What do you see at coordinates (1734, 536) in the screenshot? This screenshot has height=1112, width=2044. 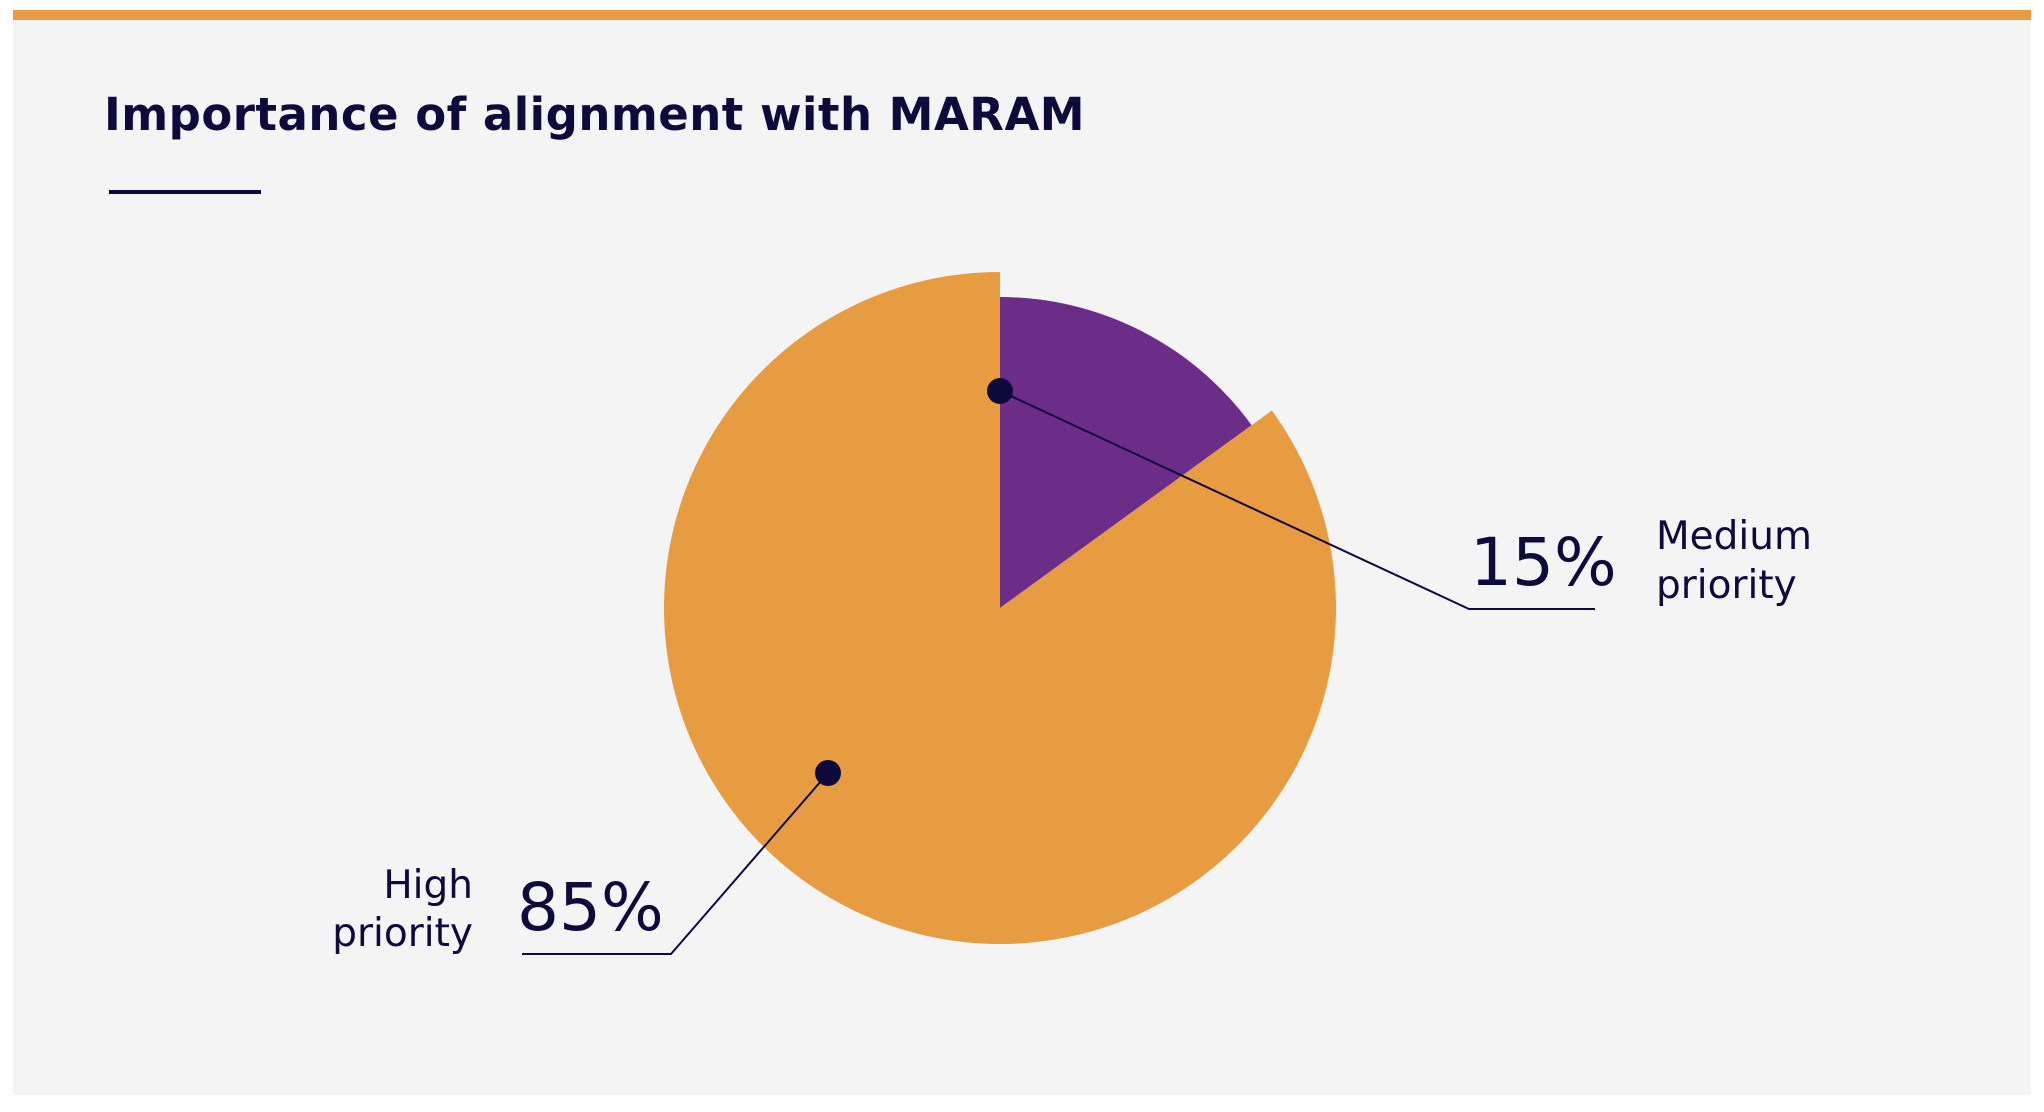 I see `category-label-medium-line1: Medium` at bounding box center [1734, 536].